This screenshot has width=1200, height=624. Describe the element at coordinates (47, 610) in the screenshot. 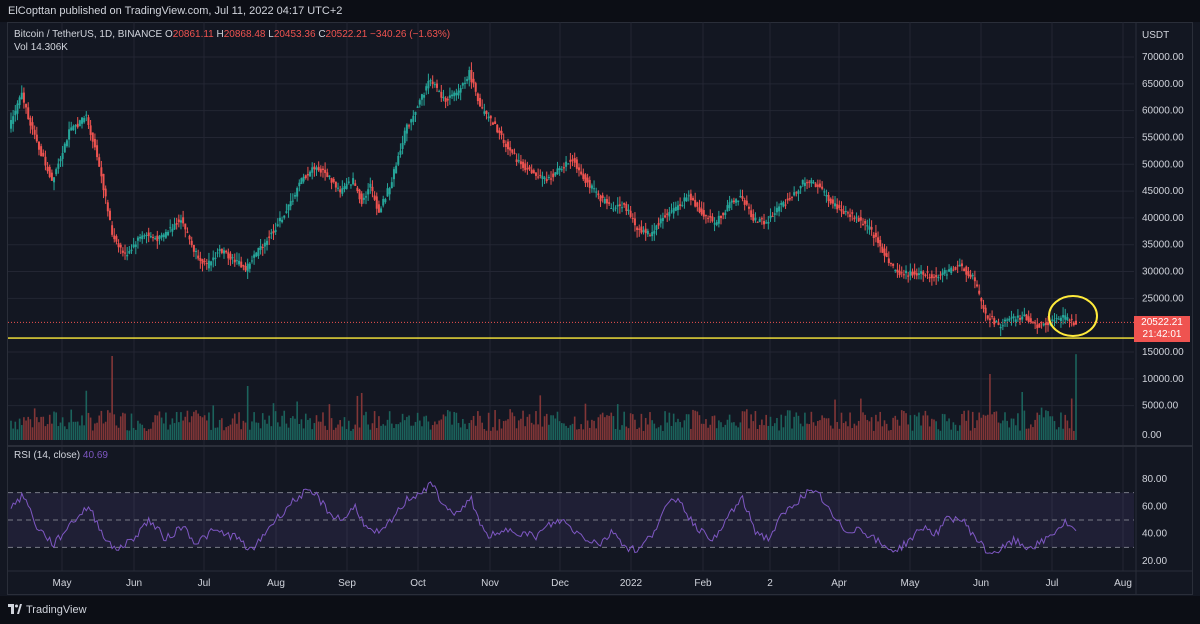

I see `tradingview-logo: TradingView` at that location.